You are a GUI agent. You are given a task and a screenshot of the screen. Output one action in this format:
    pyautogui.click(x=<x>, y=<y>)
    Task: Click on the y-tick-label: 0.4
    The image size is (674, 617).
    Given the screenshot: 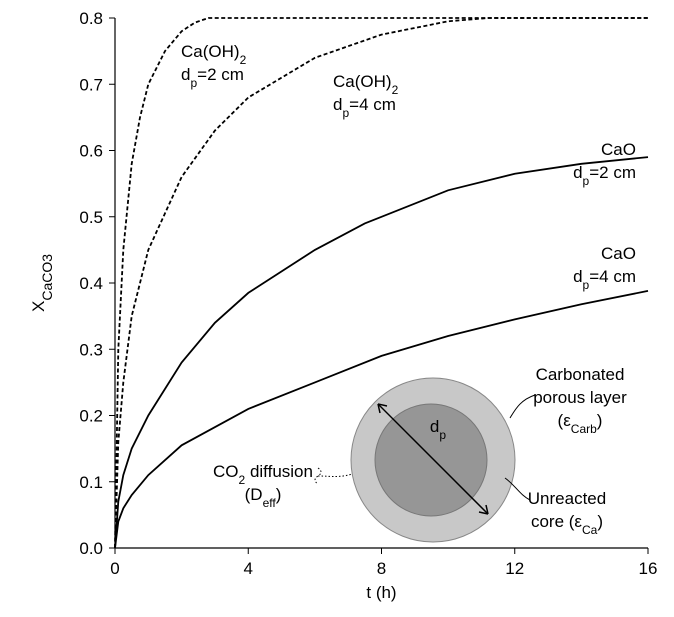 What is the action you would take?
    pyautogui.click(x=91, y=283)
    